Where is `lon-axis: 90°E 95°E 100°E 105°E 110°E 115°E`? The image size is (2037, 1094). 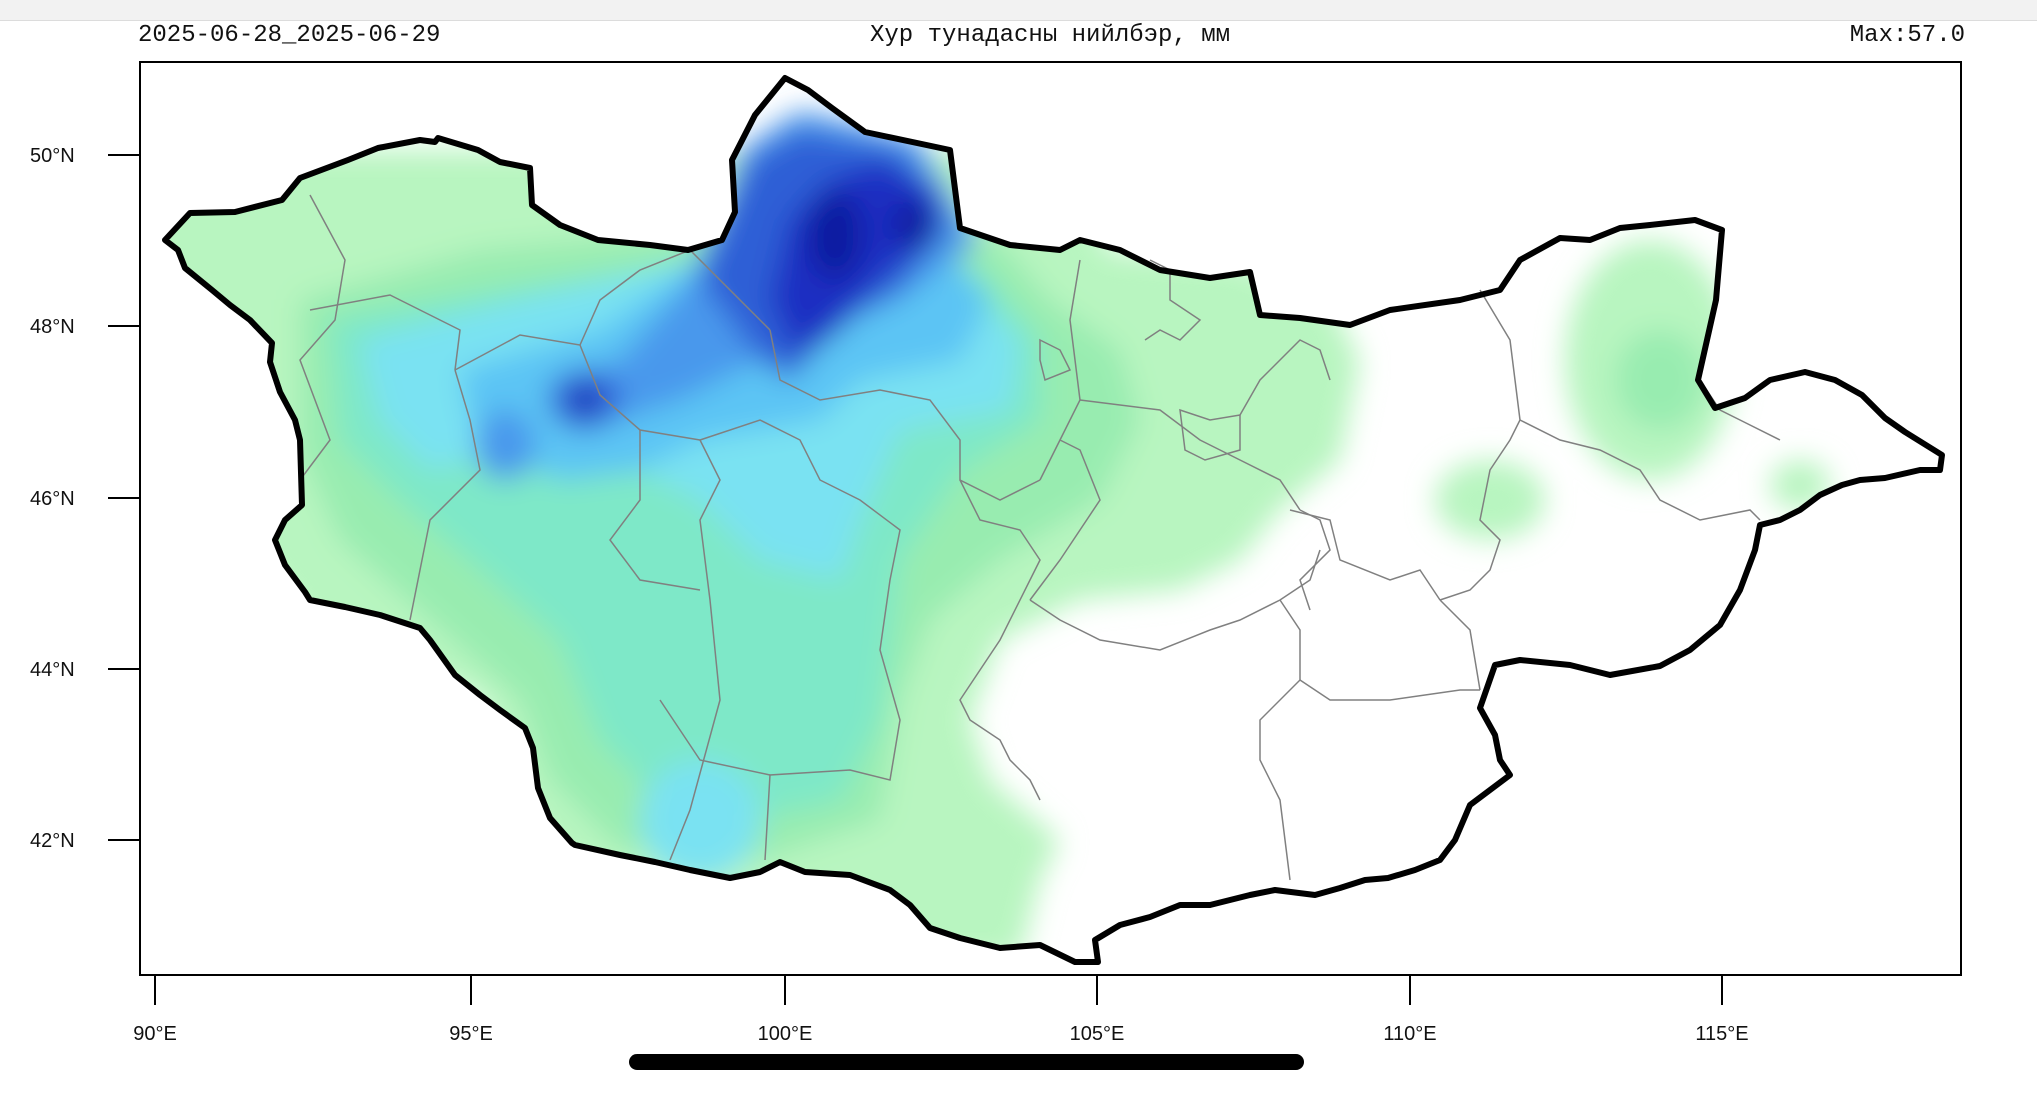 lon-axis: 90°E 95°E 100°E 105°E 110°E 115°E is located at coordinates (941, 1010).